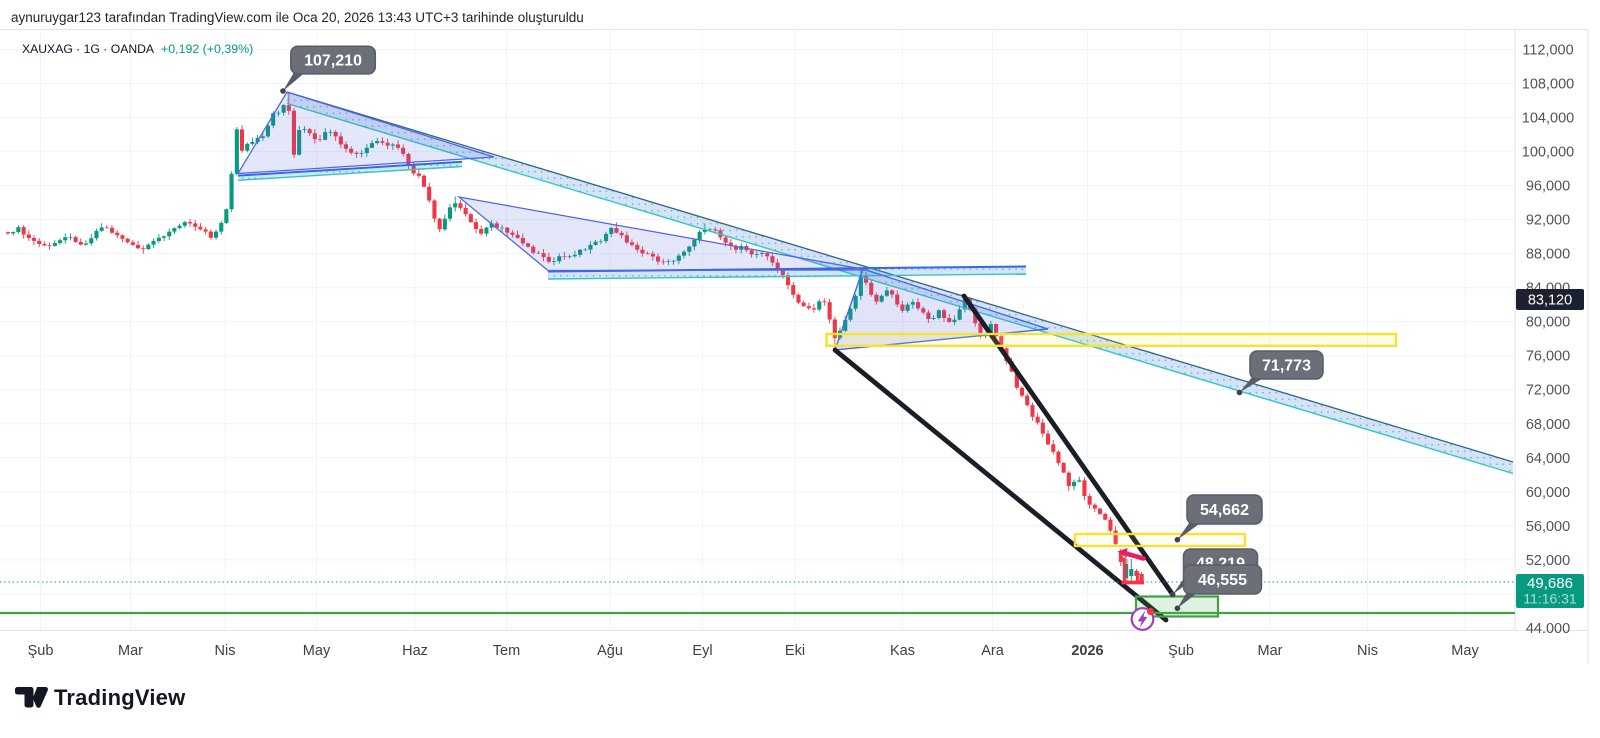 The image size is (1600, 738). Describe the element at coordinates (333, 61) in the screenshot. I see `svg-text: 107,210` at that location.